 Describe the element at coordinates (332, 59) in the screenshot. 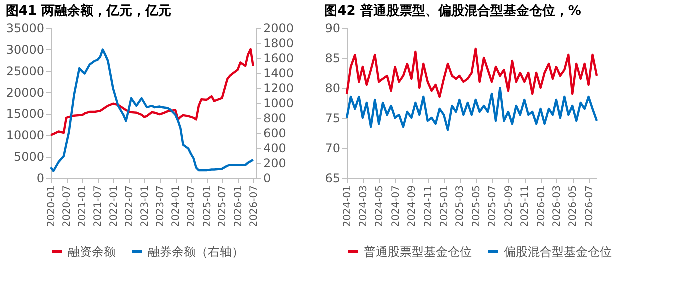

I see `y-tick-label: 85` at that location.